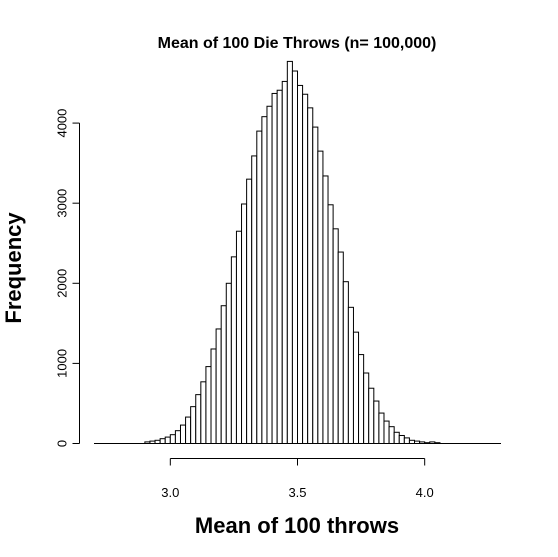  Describe the element at coordinates (62, 443) in the screenshot. I see `y-tick-label: 0` at that location.